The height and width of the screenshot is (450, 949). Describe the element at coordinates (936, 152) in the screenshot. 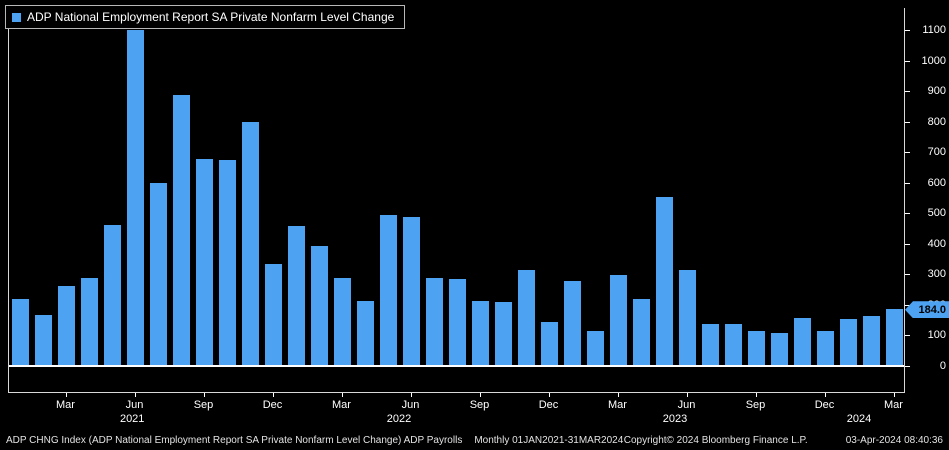

I see `y-tick-label: 700` at that location.